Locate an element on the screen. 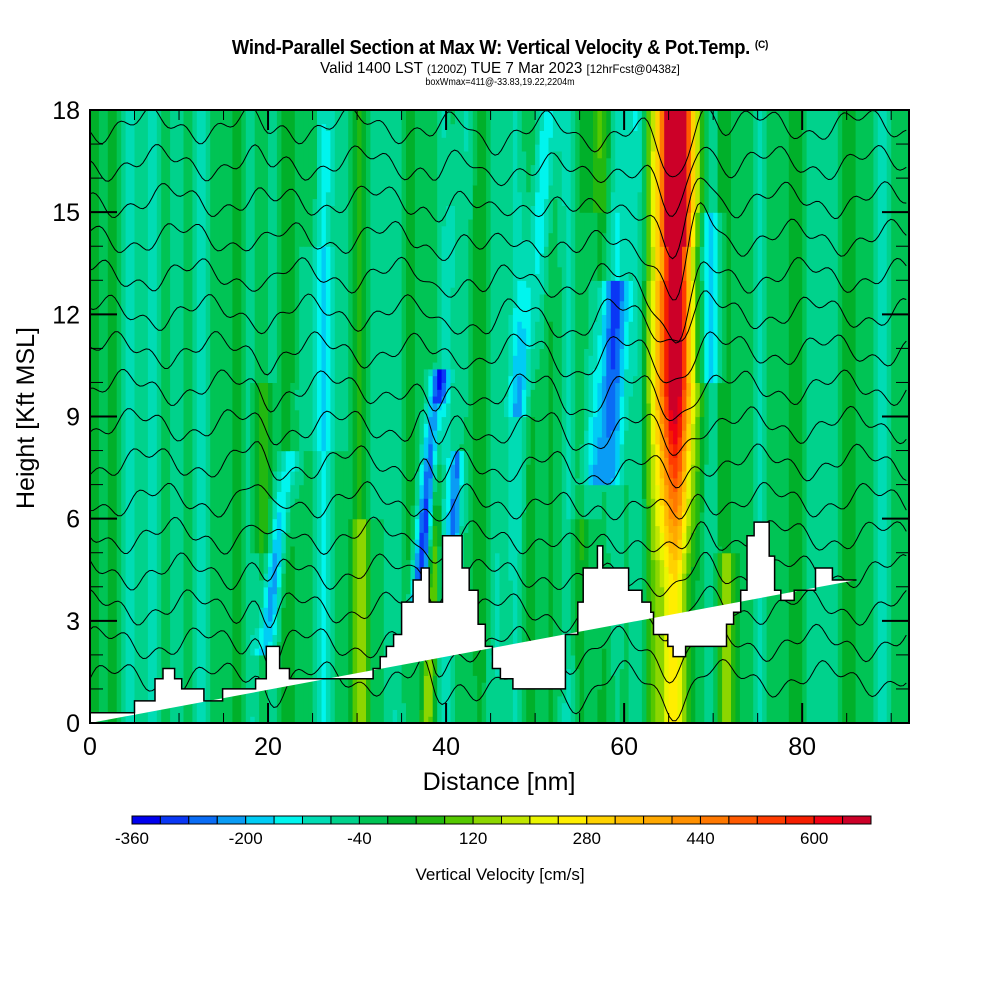  colorbar-tick-label: 280 is located at coordinates (587, 838).